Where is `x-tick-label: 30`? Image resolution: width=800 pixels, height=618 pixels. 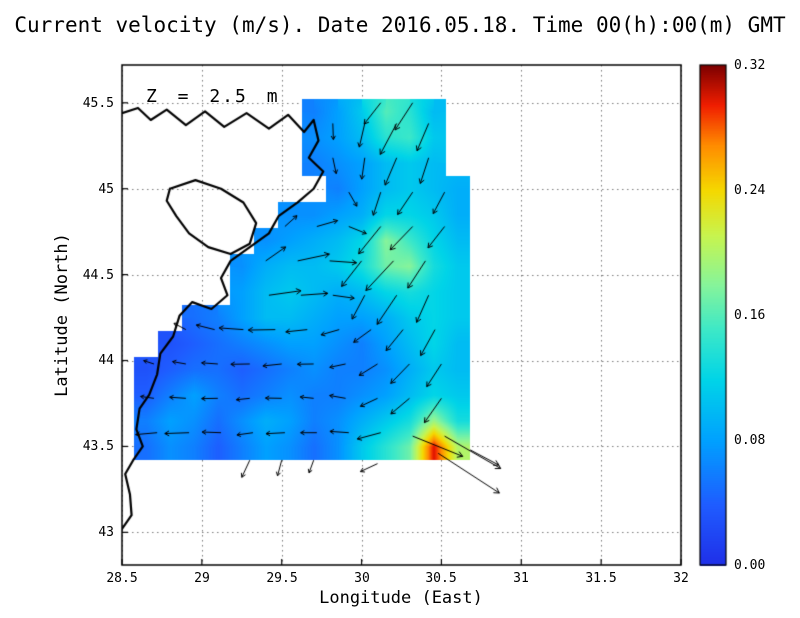
x-tick-label: 30 is located at coordinates (362, 578).